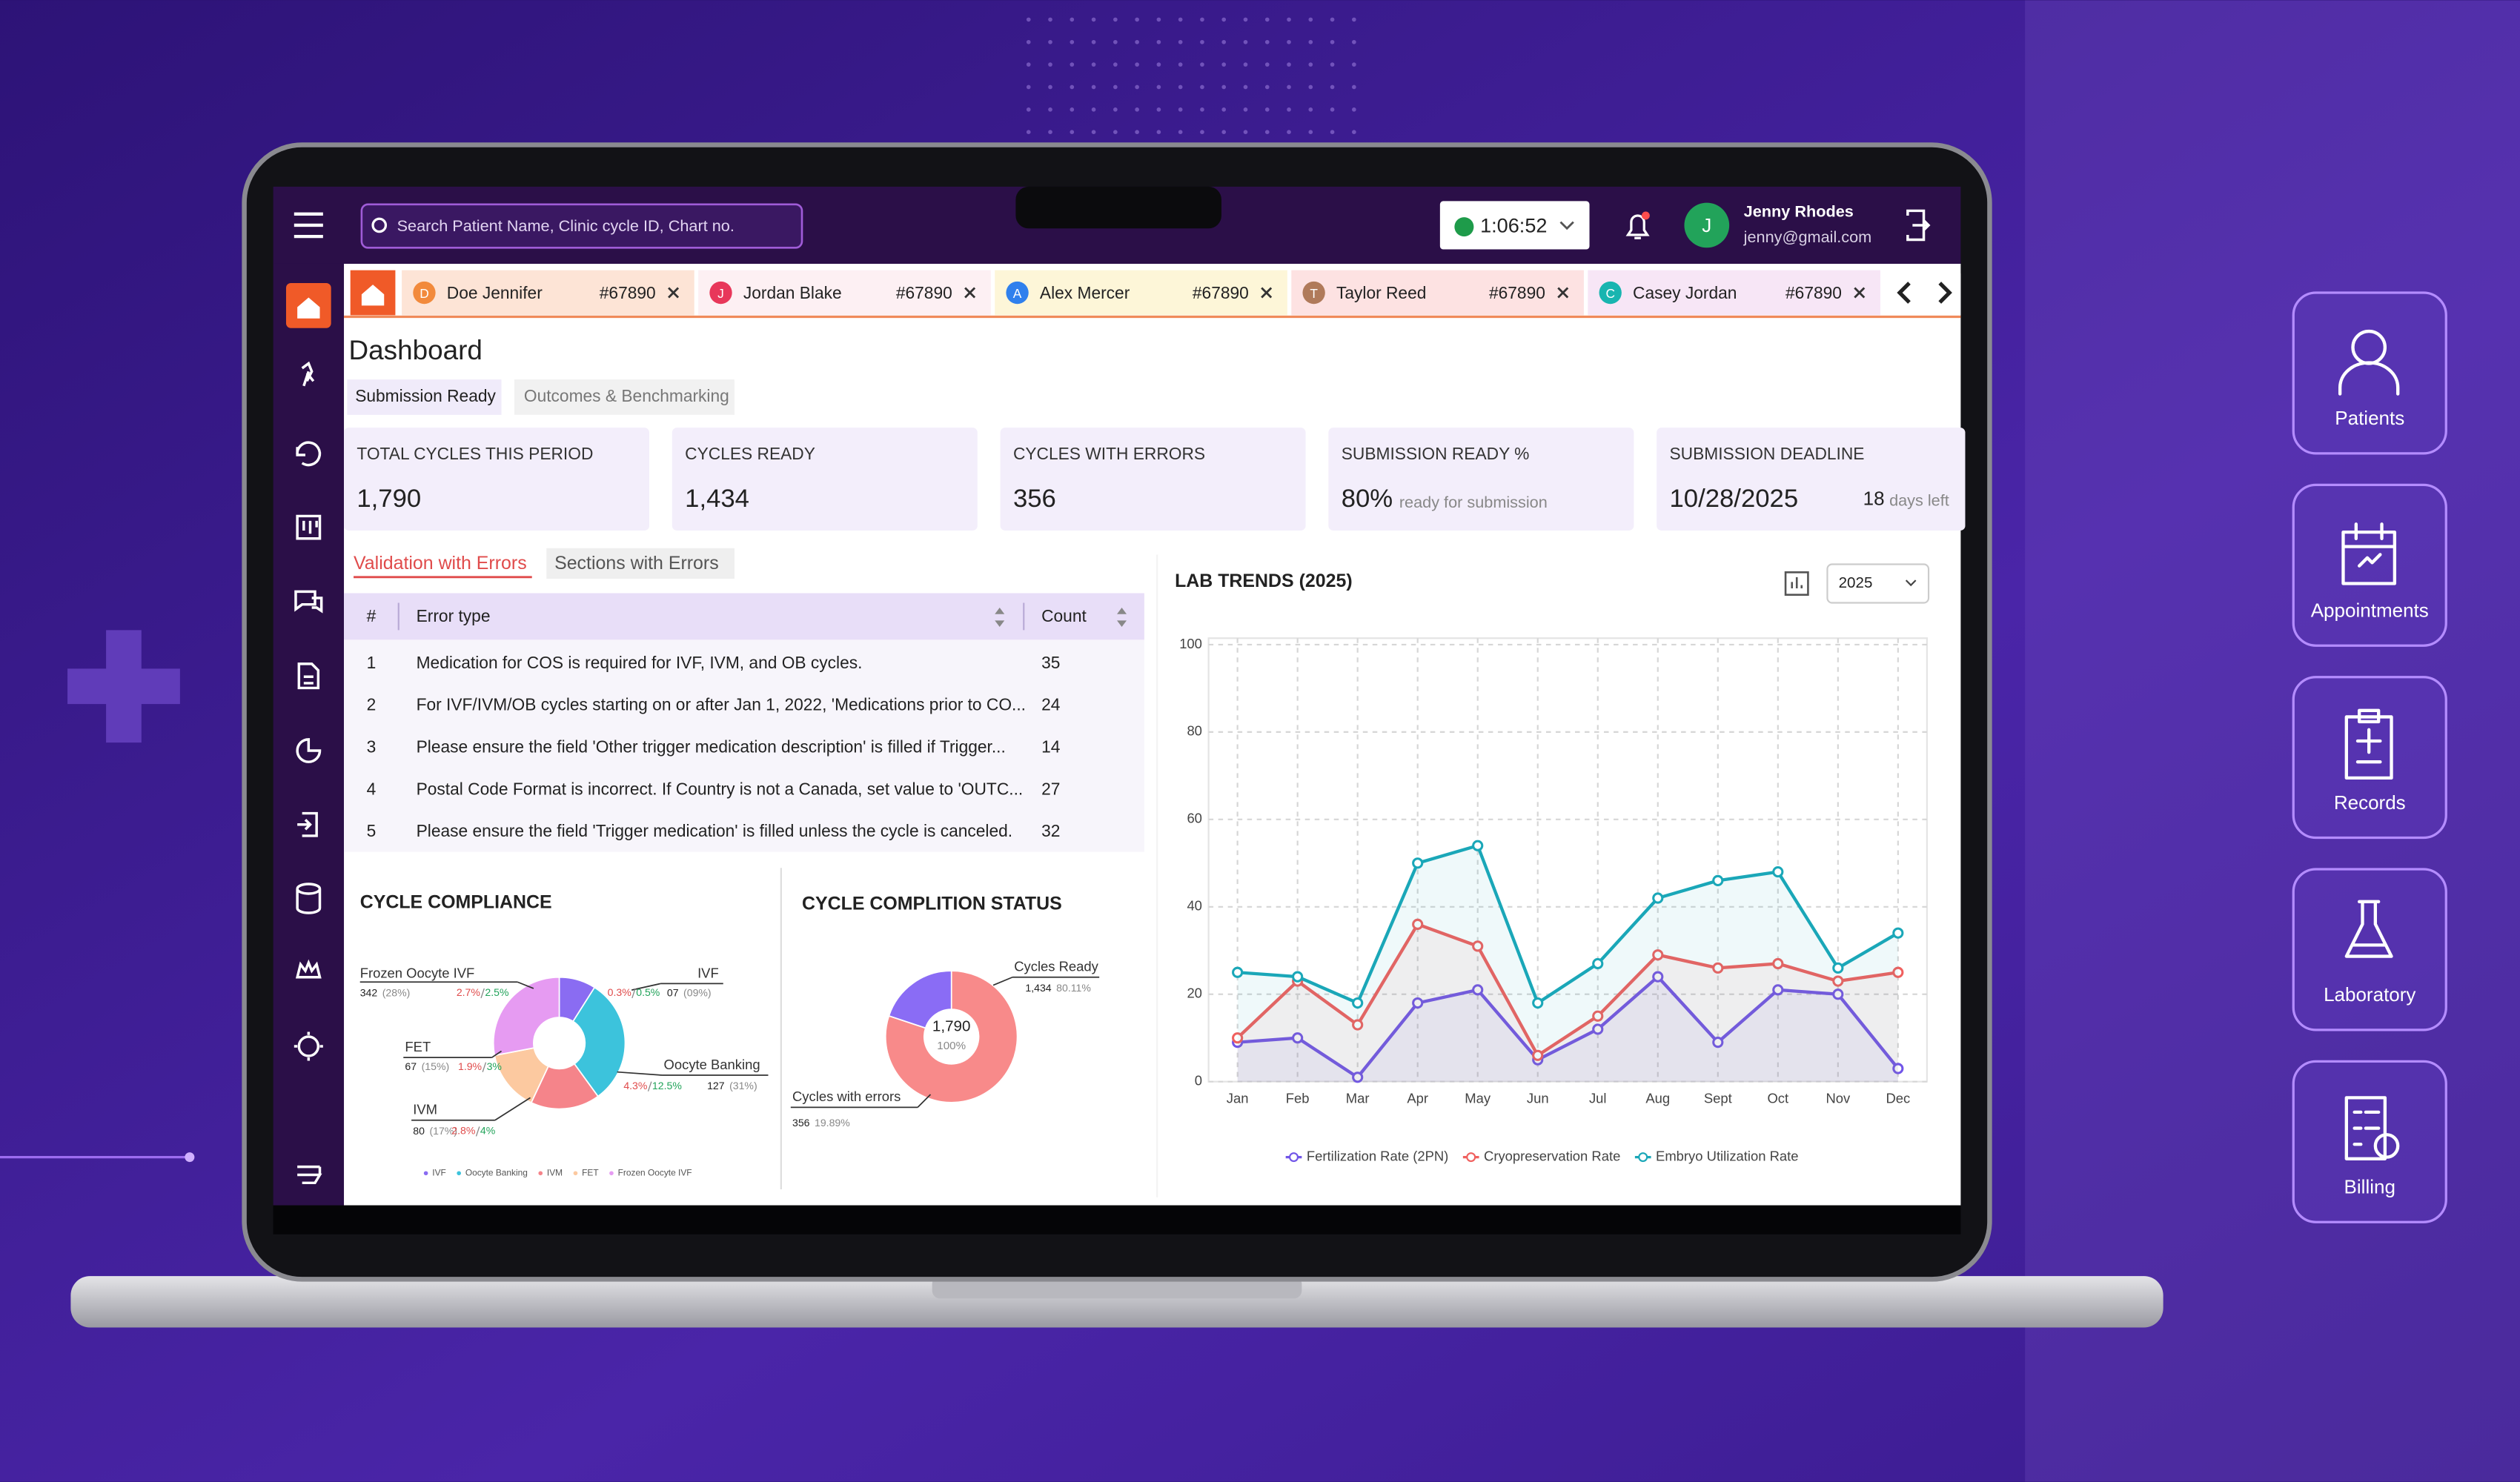 The width and height of the screenshot is (2520, 1482). What do you see at coordinates (309, 735) in the screenshot?
I see `sidebar` at bounding box center [309, 735].